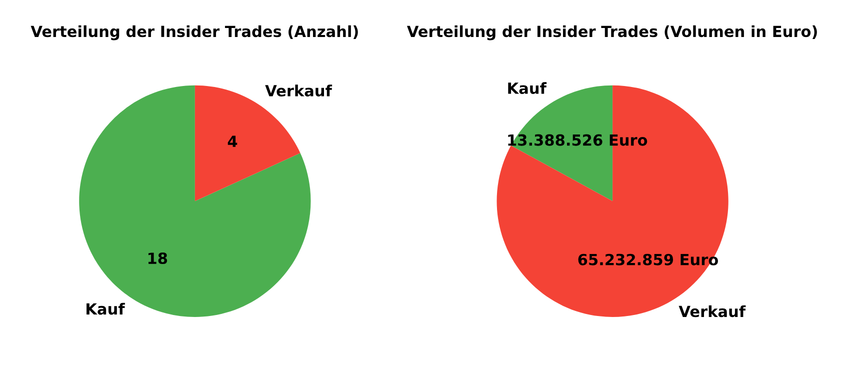  Describe the element at coordinates (233, 141) in the screenshot. I see `data-label: 4` at that location.